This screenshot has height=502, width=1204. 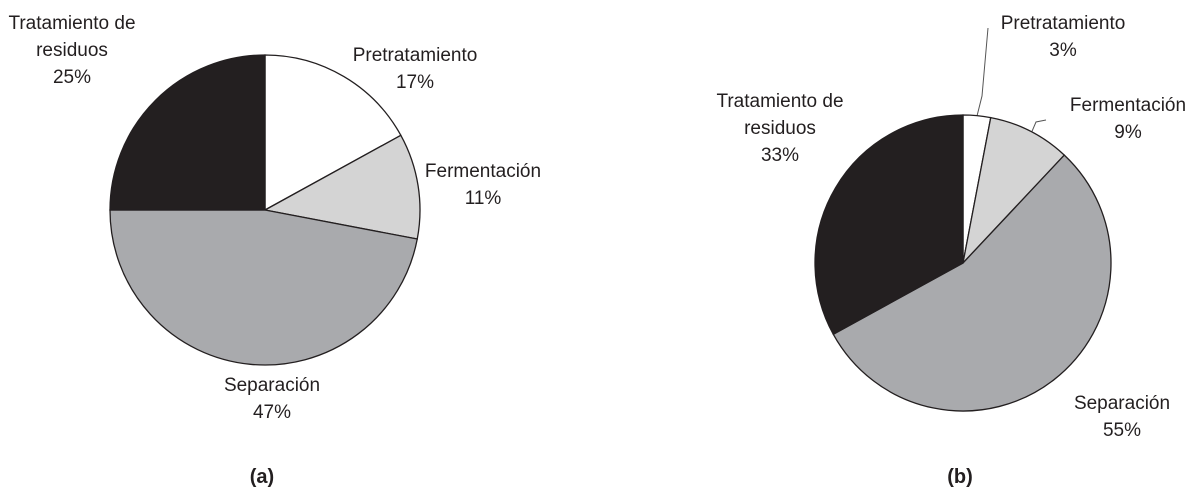 I want to click on value-label: 9%, so click(x=1128, y=132).